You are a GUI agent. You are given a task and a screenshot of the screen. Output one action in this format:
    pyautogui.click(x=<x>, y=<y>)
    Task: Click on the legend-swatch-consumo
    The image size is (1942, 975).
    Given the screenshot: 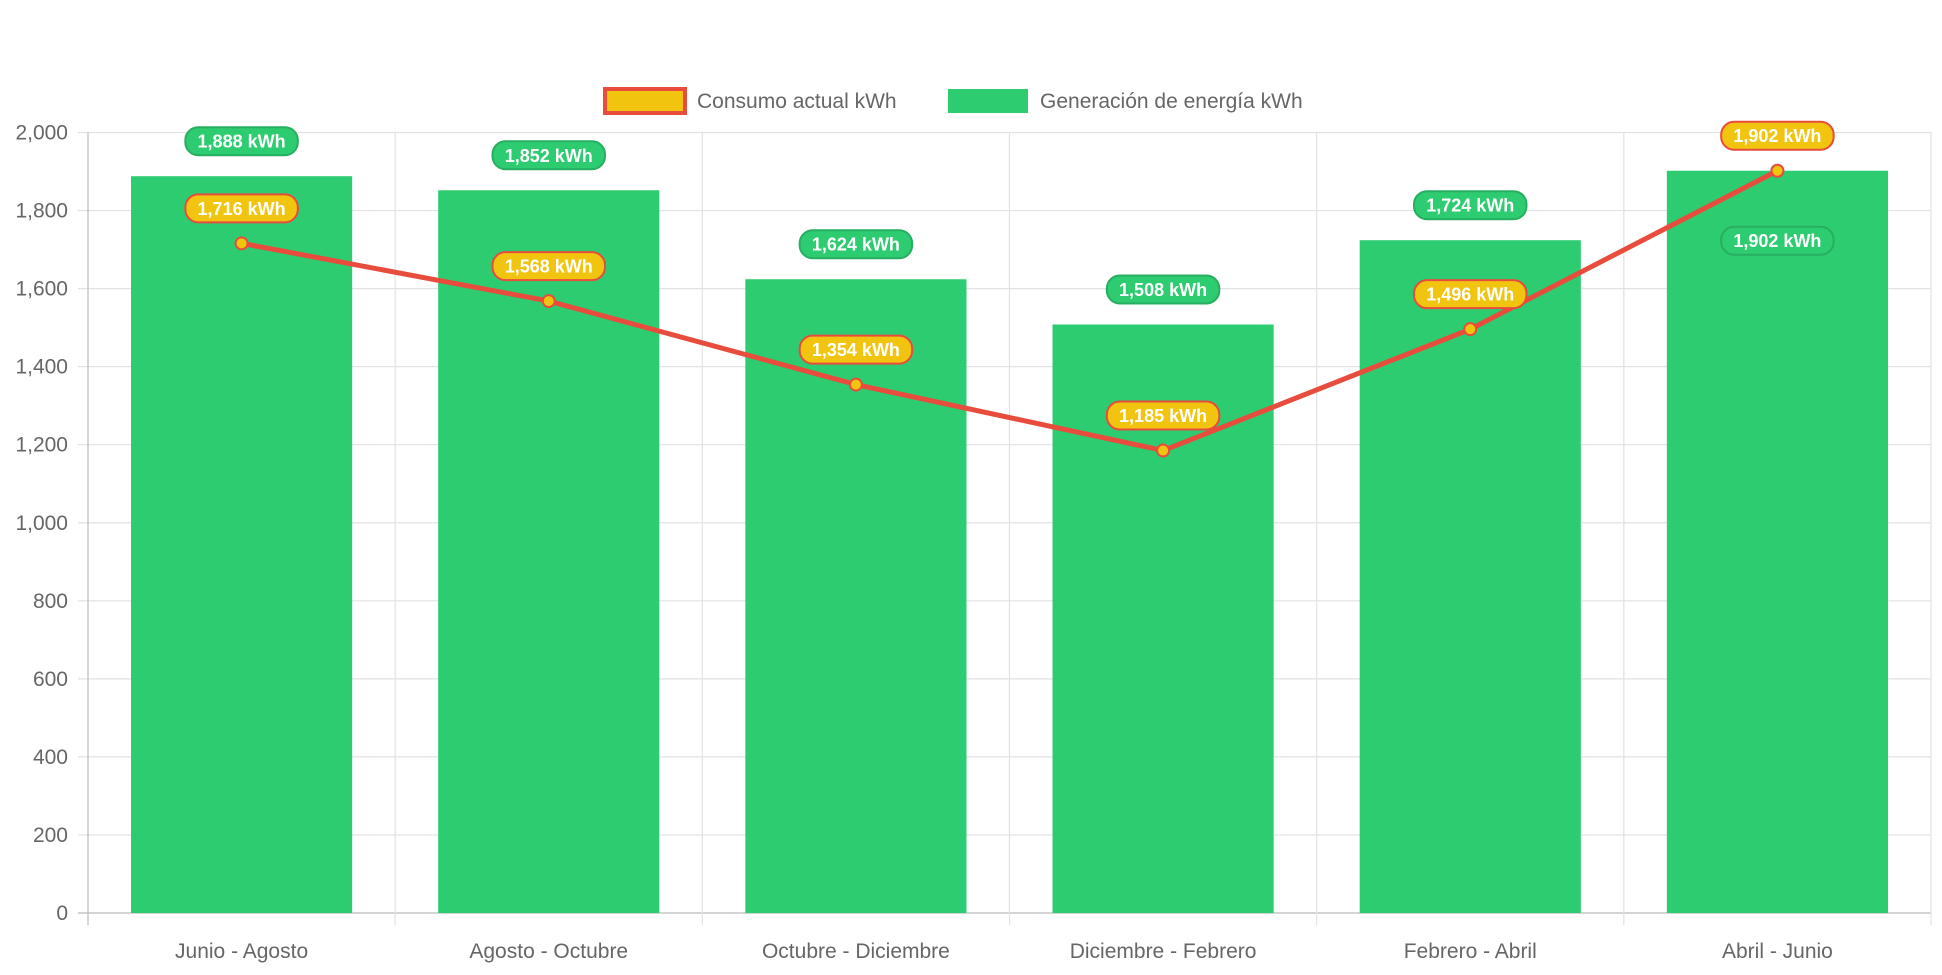 What is the action you would take?
    pyautogui.click(x=645, y=101)
    